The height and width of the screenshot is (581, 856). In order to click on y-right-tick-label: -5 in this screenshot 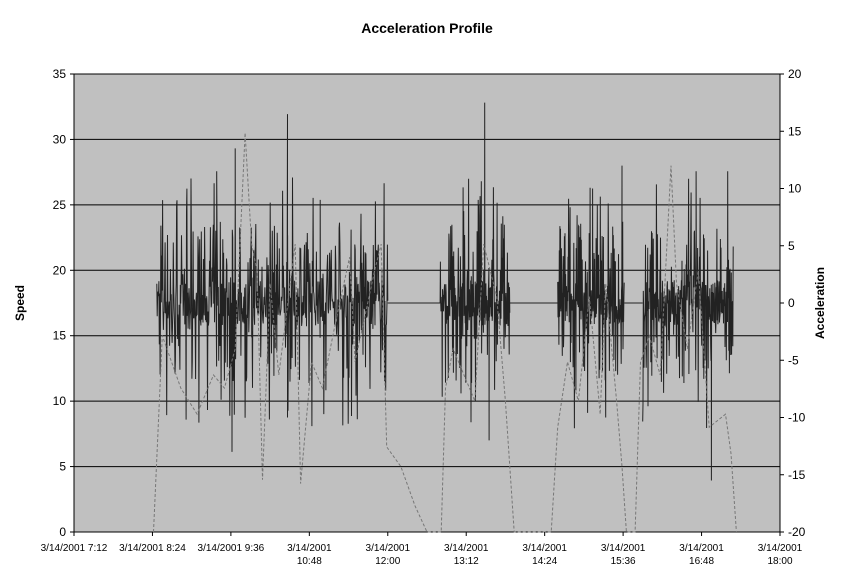, I will do `click(793, 360)`.